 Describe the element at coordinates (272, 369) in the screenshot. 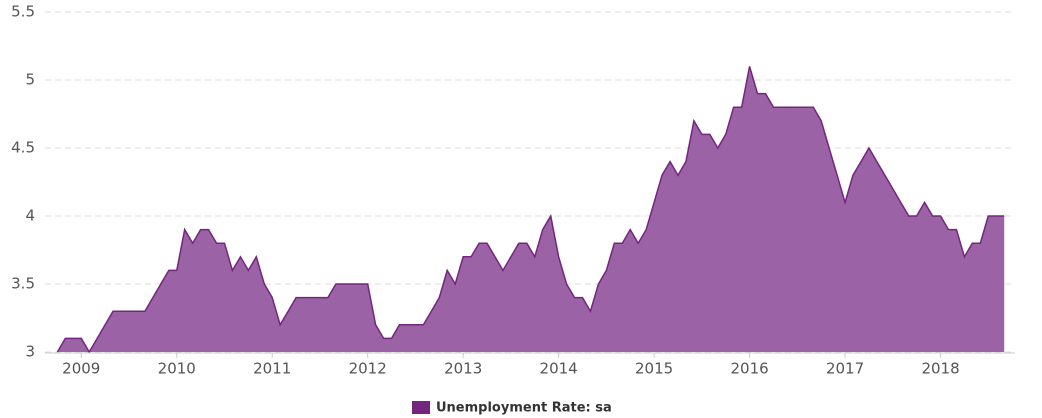

I see `x-tick-label: 2011` at that location.